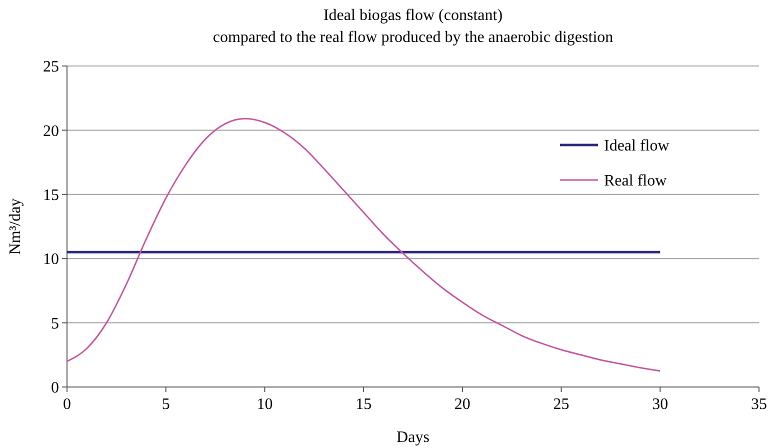  What do you see at coordinates (561, 404) in the screenshot?
I see `x-tick-label: 25` at bounding box center [561, 404].